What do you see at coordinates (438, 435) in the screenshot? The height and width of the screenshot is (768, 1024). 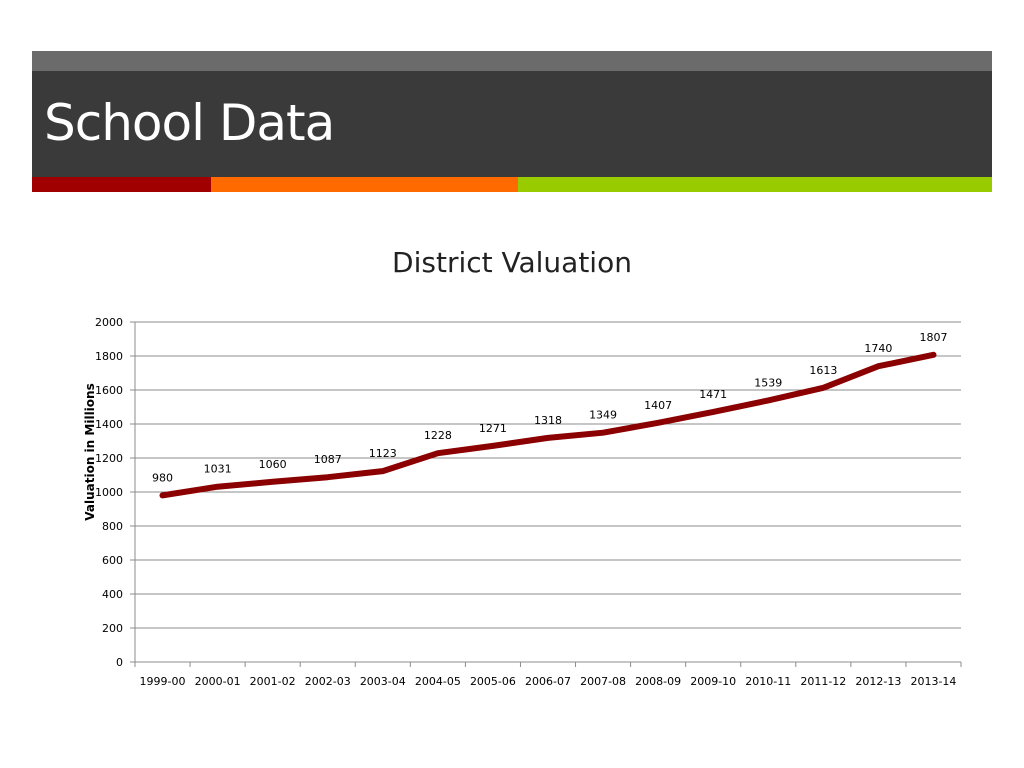 I see `data-label: 1228` at bounding box center [438, 435].